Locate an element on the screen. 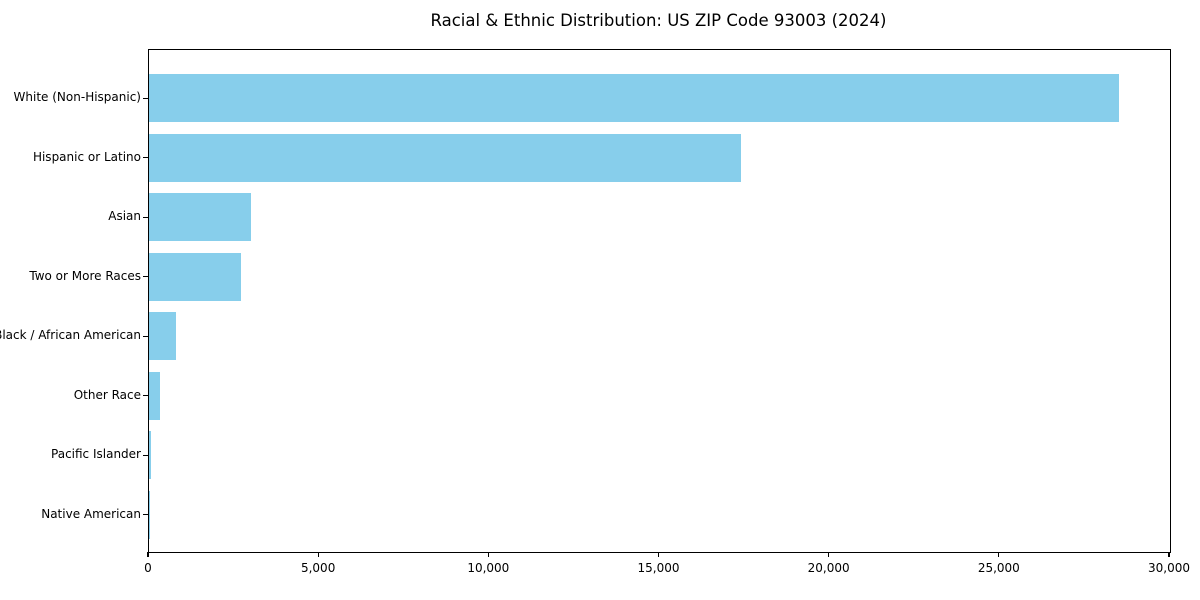  chart-bar-two-or-more-races is located at coordinates (195, 276).